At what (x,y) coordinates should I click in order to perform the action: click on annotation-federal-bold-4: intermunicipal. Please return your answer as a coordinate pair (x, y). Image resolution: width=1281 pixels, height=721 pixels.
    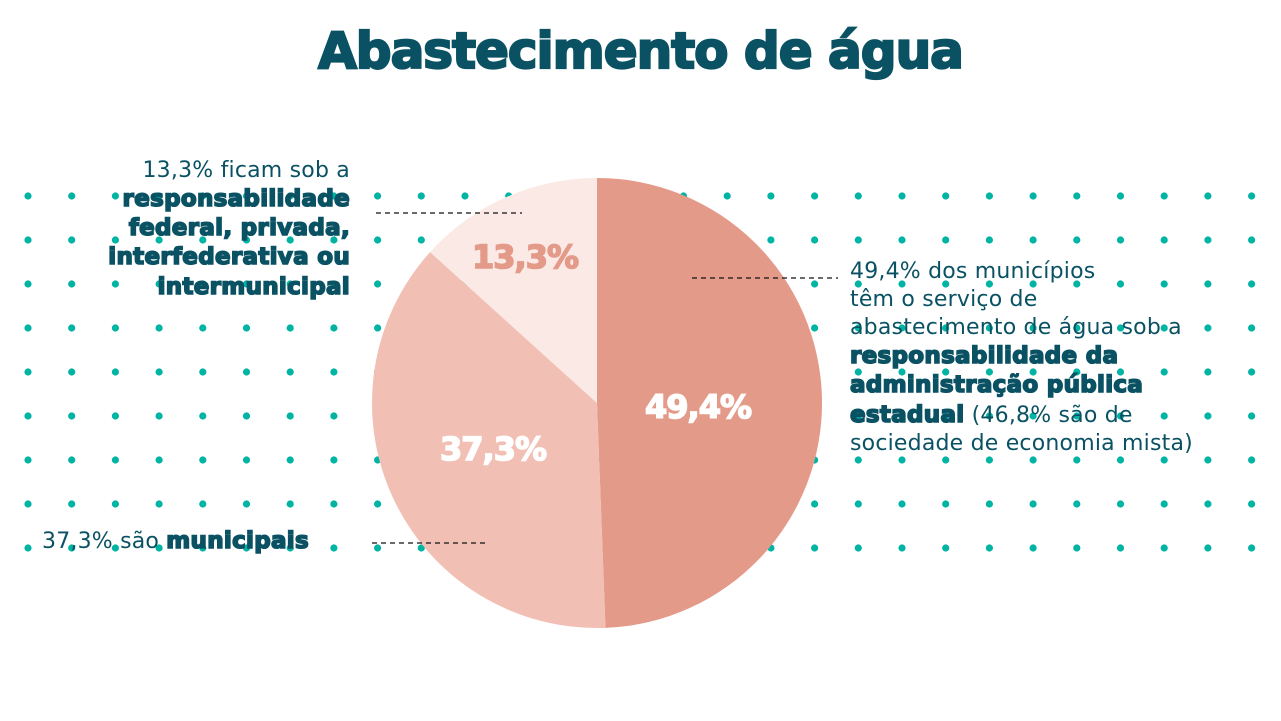
    Looking at the image, I should click on (254, 287).